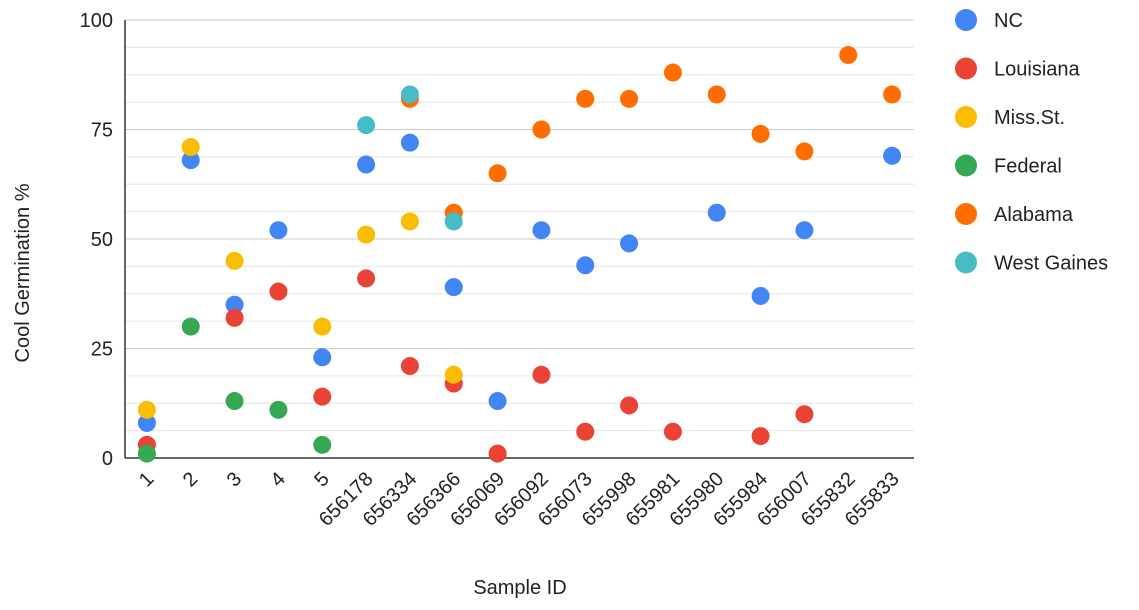  I want to click on x-tick-label: 3, so click(234, 479).